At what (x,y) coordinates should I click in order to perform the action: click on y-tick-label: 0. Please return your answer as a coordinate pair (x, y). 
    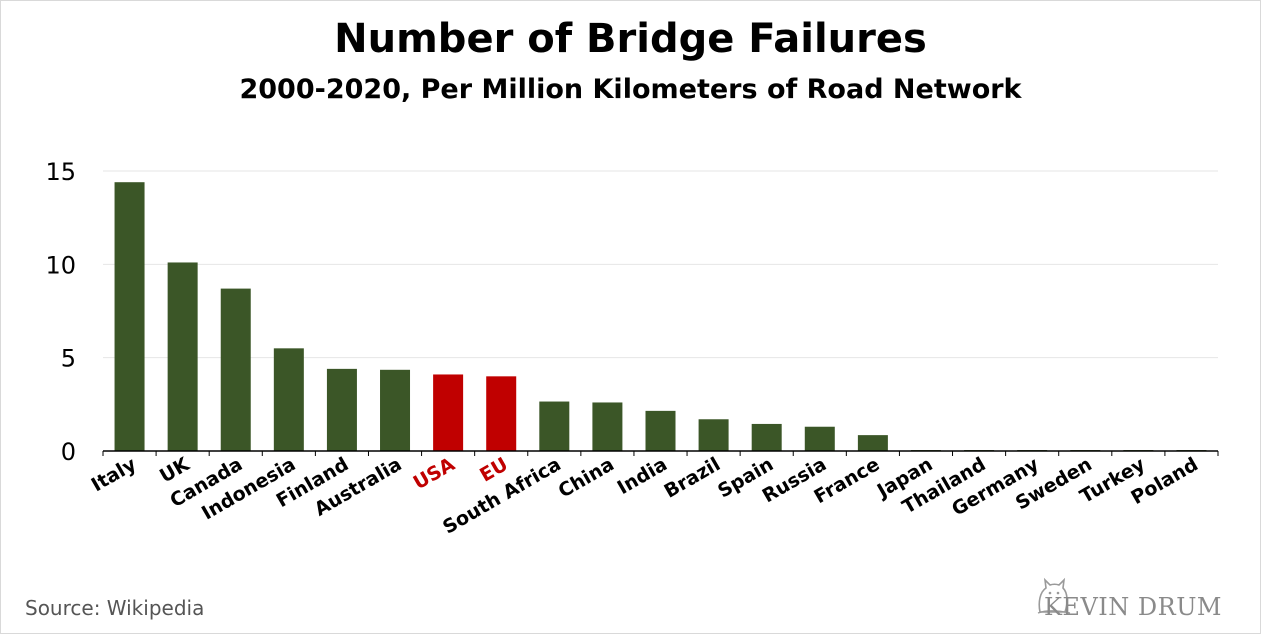
    Looking at the image, I should click on (68, 452).